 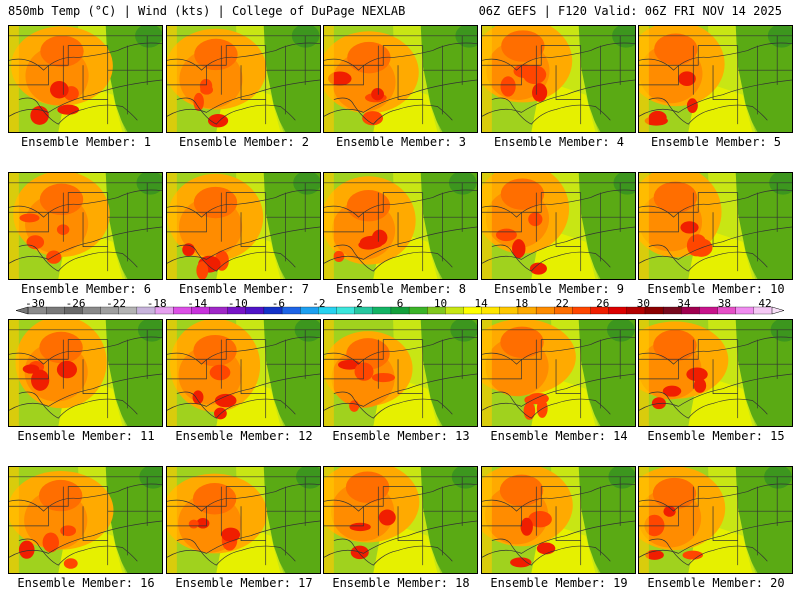 I want to click on ensemble-member-label: Ensemble Member: 6, so click(x=86, y=289).